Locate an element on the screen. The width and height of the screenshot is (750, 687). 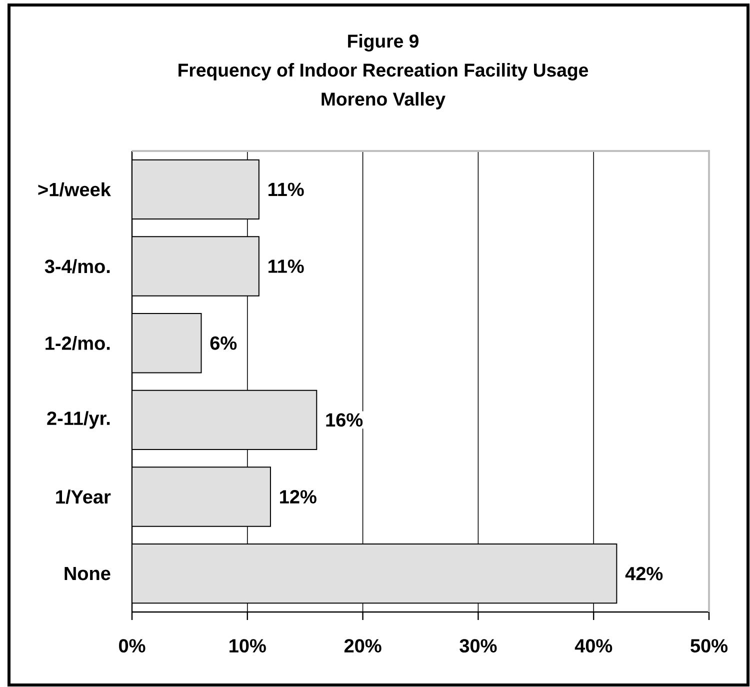
x-tick-label: 50% is located at coordinates (709, 646).